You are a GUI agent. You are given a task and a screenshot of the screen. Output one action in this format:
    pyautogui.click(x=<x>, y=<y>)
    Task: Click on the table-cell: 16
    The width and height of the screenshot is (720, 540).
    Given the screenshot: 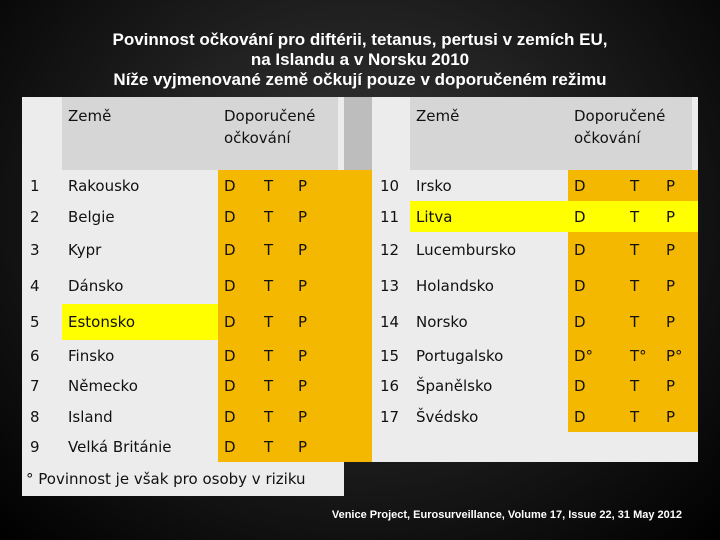 What is the action you would take?
    pyautogui.click(x=390, y=386)
    